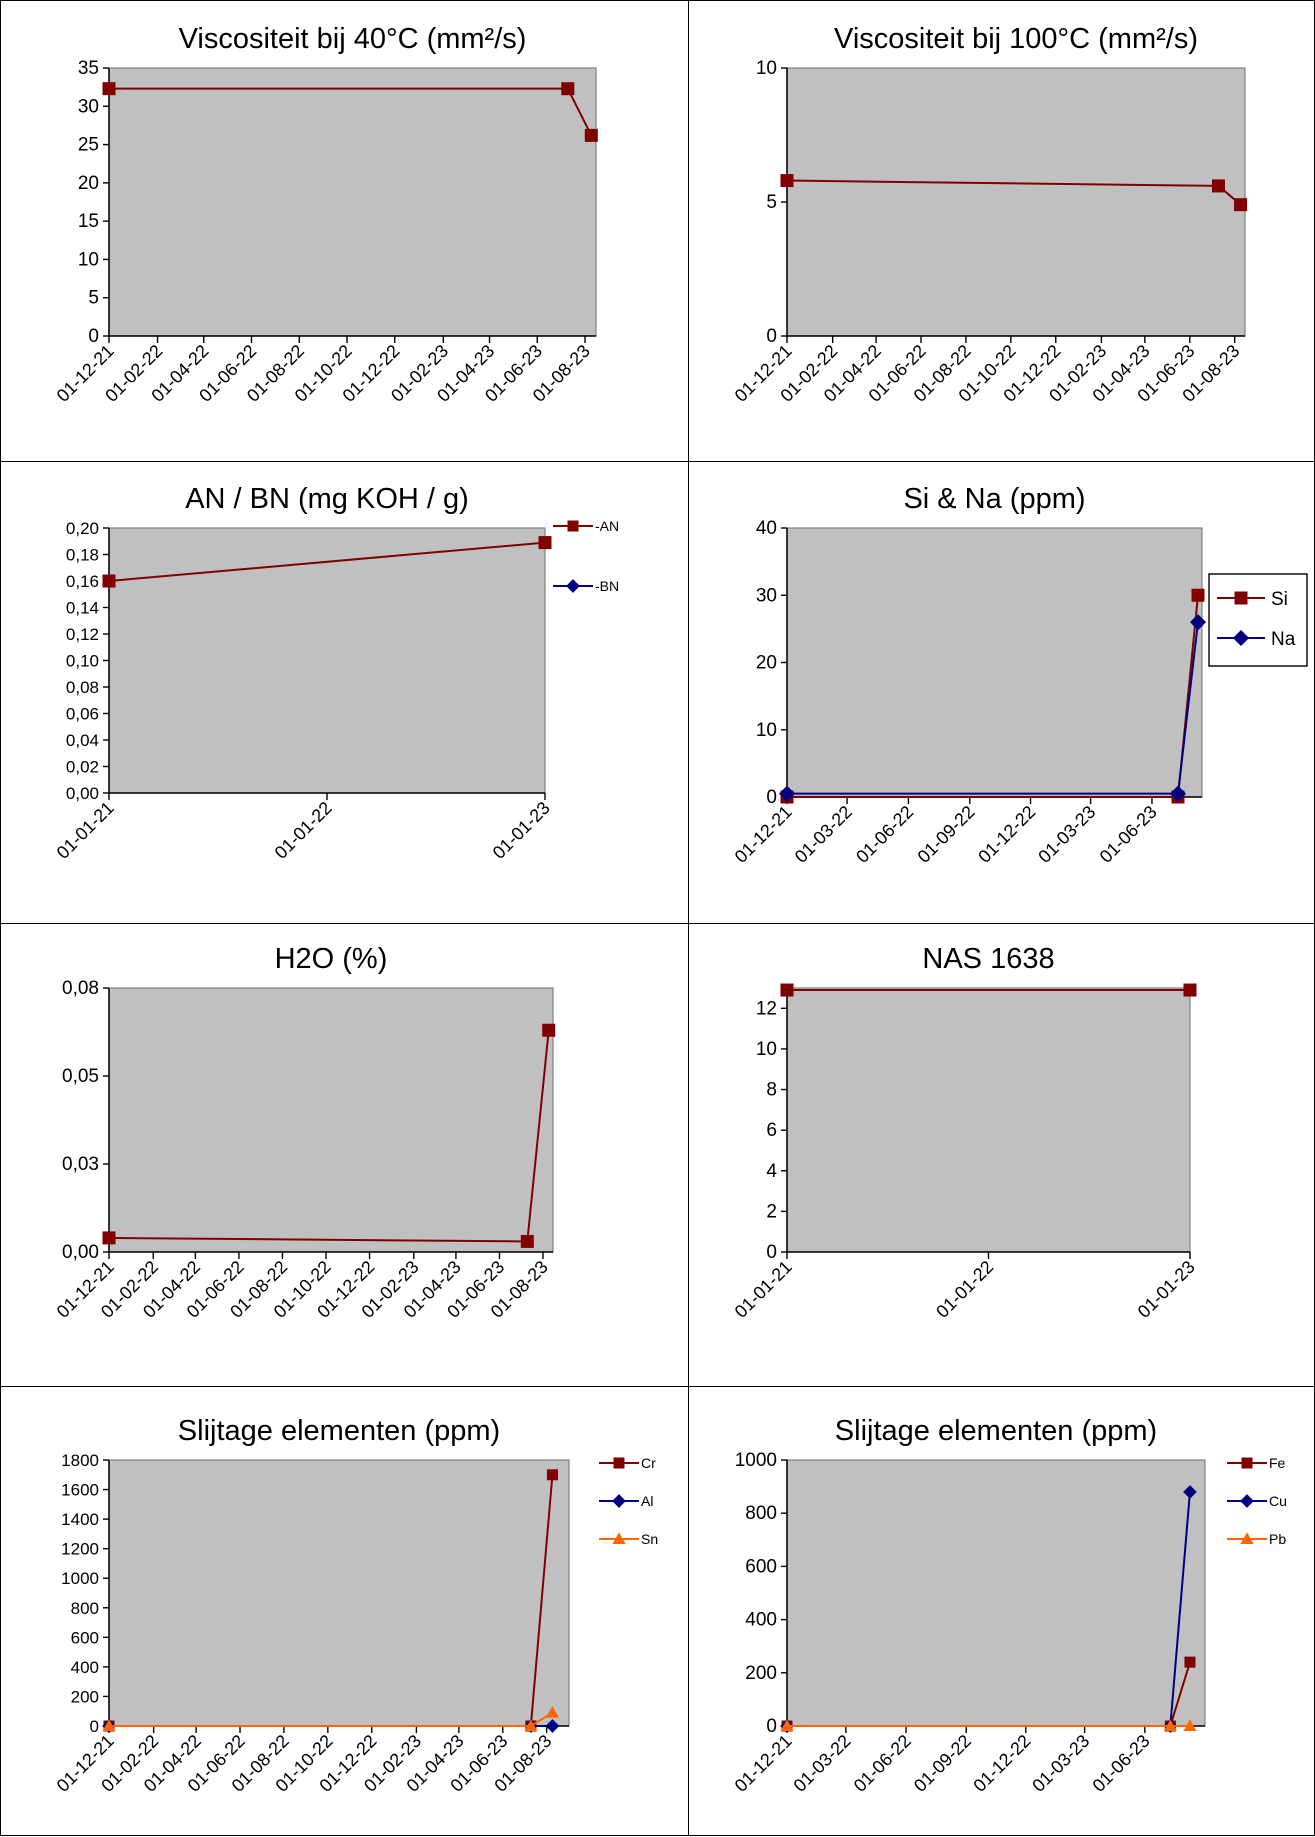  Describe the element at coordinates (80, 1076) in the screenshot. I see `y-tick-label: 0,05` at that location.